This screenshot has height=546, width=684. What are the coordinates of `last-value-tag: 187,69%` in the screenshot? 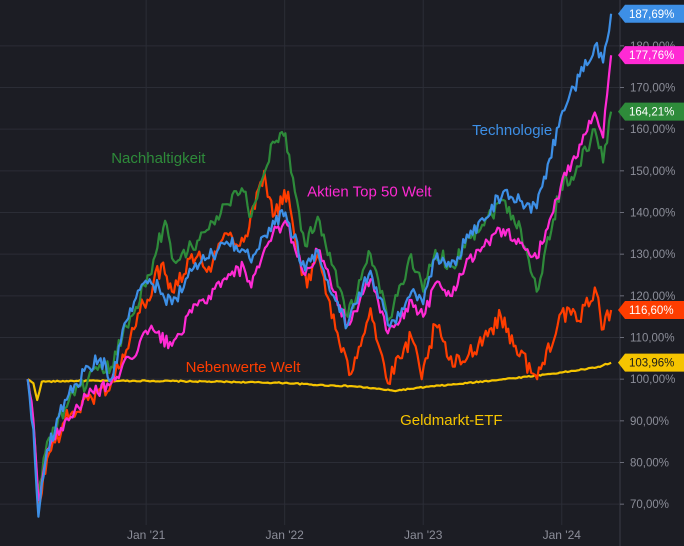 It's located at (651, 13).